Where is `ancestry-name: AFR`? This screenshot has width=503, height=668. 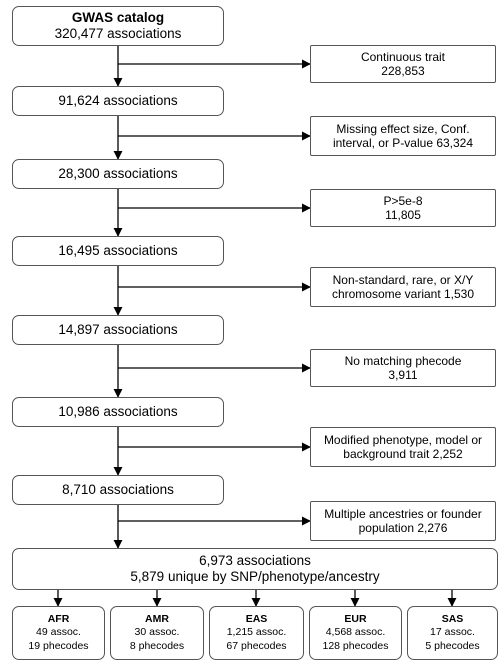
ancestry-name: AFR is located at coordinates (58, 619).